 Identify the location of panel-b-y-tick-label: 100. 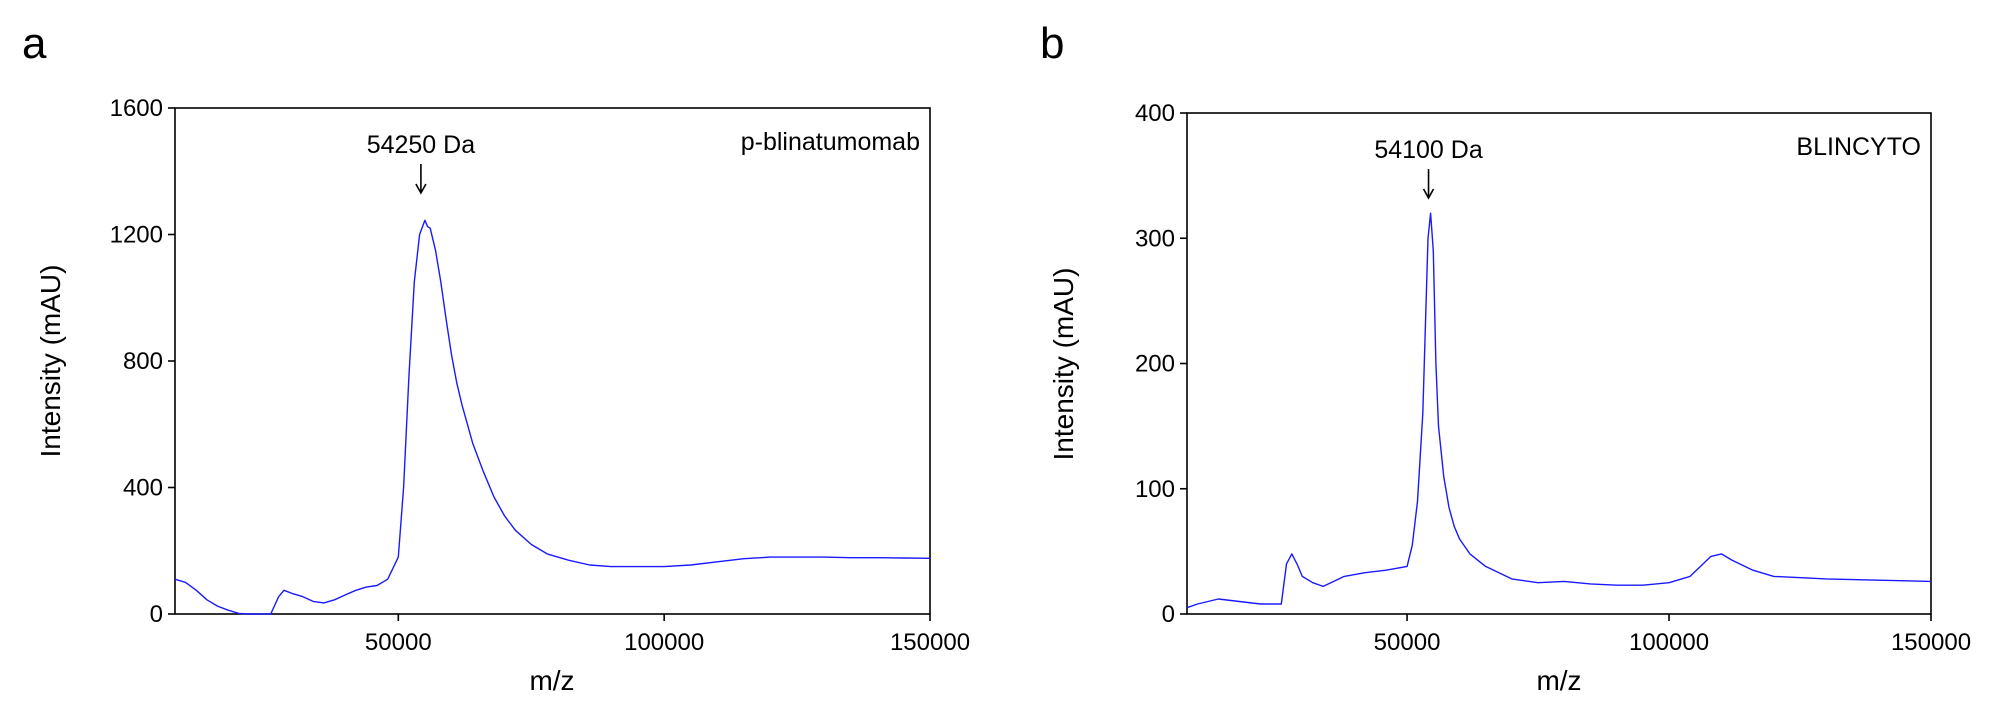
(1155, 489).